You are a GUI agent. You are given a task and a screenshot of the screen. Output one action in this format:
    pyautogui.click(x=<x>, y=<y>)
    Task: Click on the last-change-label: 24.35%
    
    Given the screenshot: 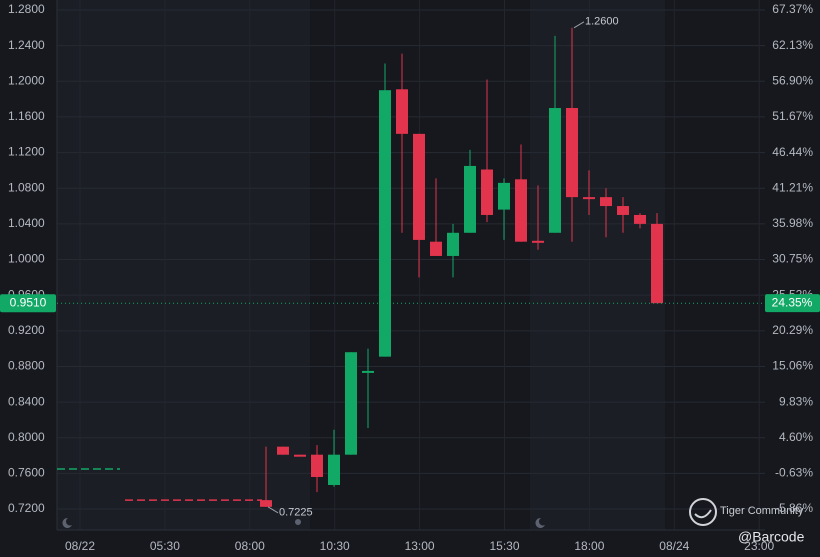 What is the action you would take?
    pyautogui.click(x=792, y=302)
    